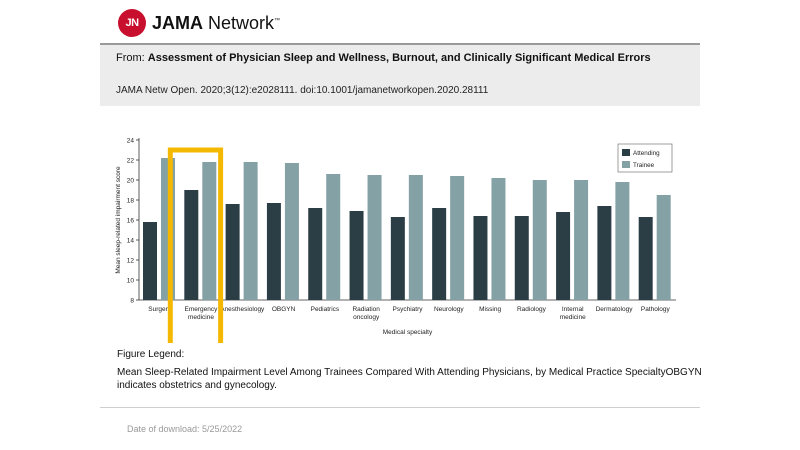 This screenshot has height=450, width=800. Describe the element at coordinates (185, 429) in the screenshot. I see `download-date: Date of download: 5/25/2022` at that location.